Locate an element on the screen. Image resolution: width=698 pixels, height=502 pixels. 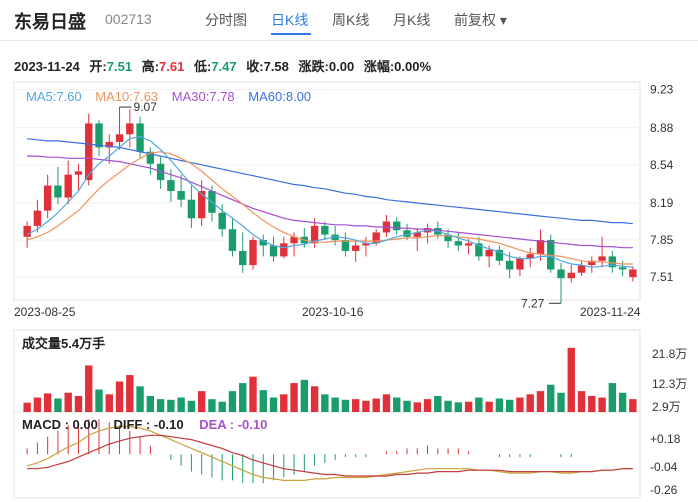
pct-value: 0.00% is located at coordinates (413, 66).